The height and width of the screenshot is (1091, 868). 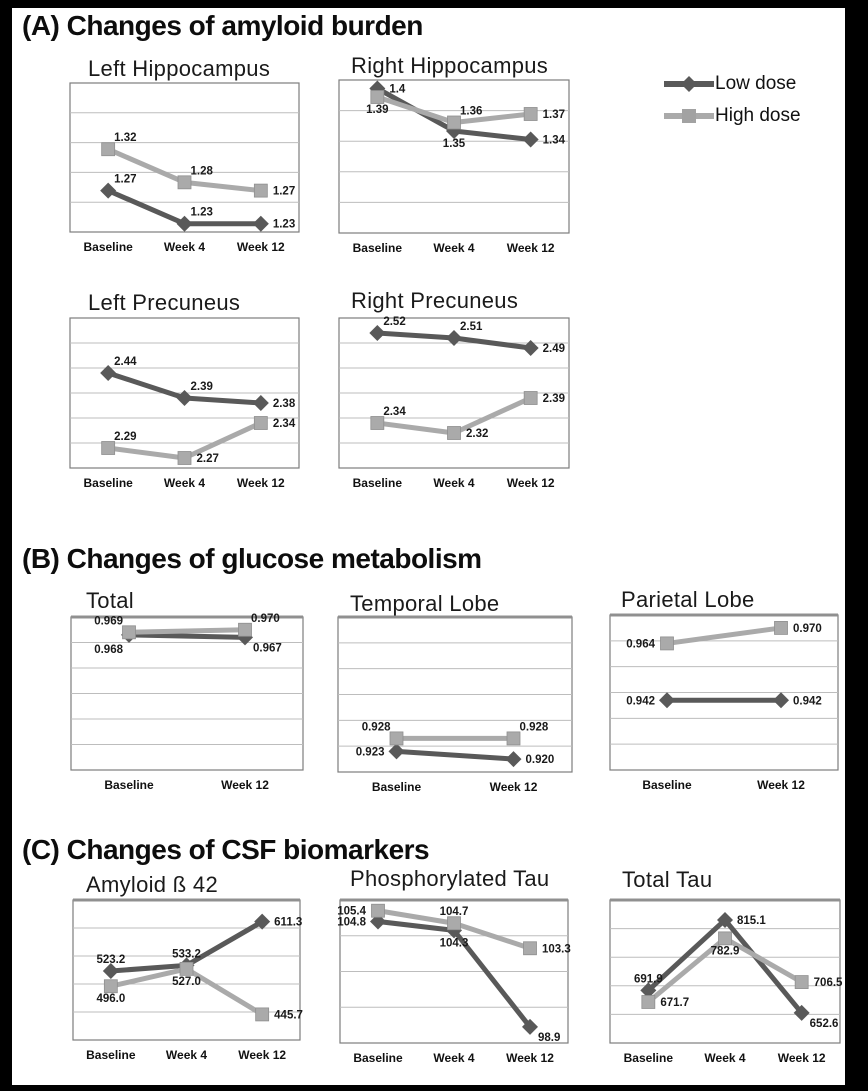 What do you see at coordinates (807, 629) in the screenshot?
I see `svg-text: 0.970` at bounding box center [807, 629].